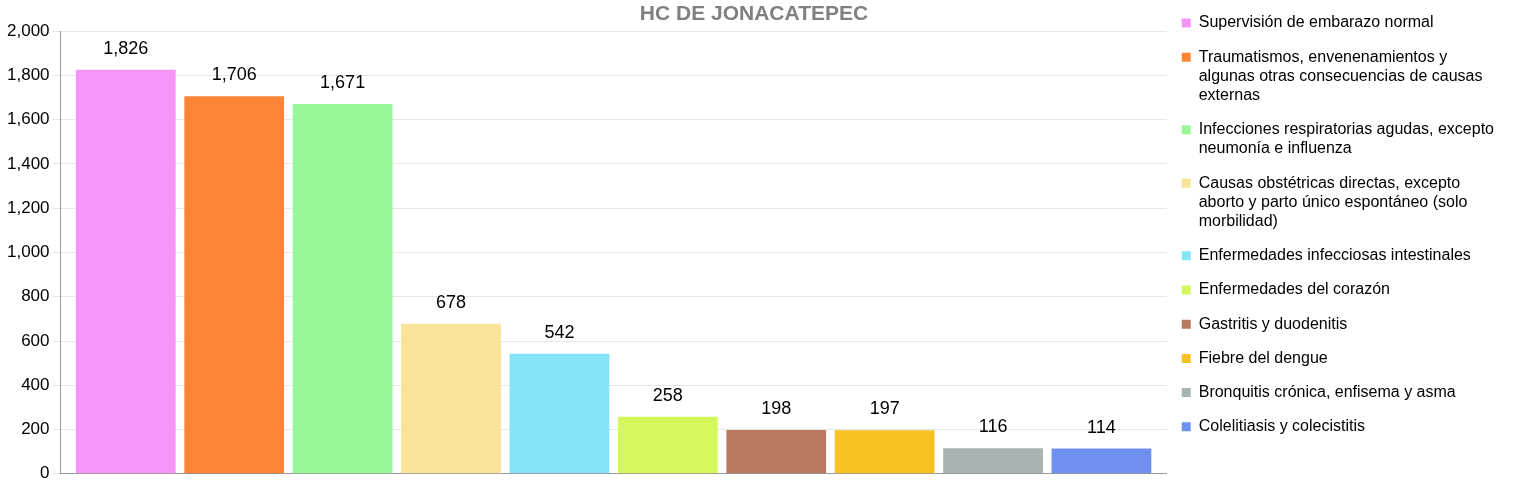  I want to click on y-tick-label: 200, so click(35, 429).